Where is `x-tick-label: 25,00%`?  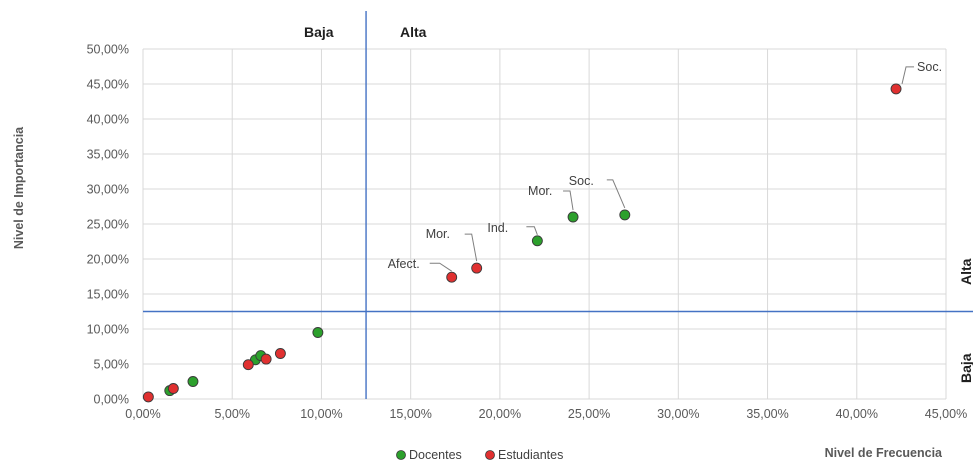 x-tick-label: 25,00% is located at coordinates (589, 414).